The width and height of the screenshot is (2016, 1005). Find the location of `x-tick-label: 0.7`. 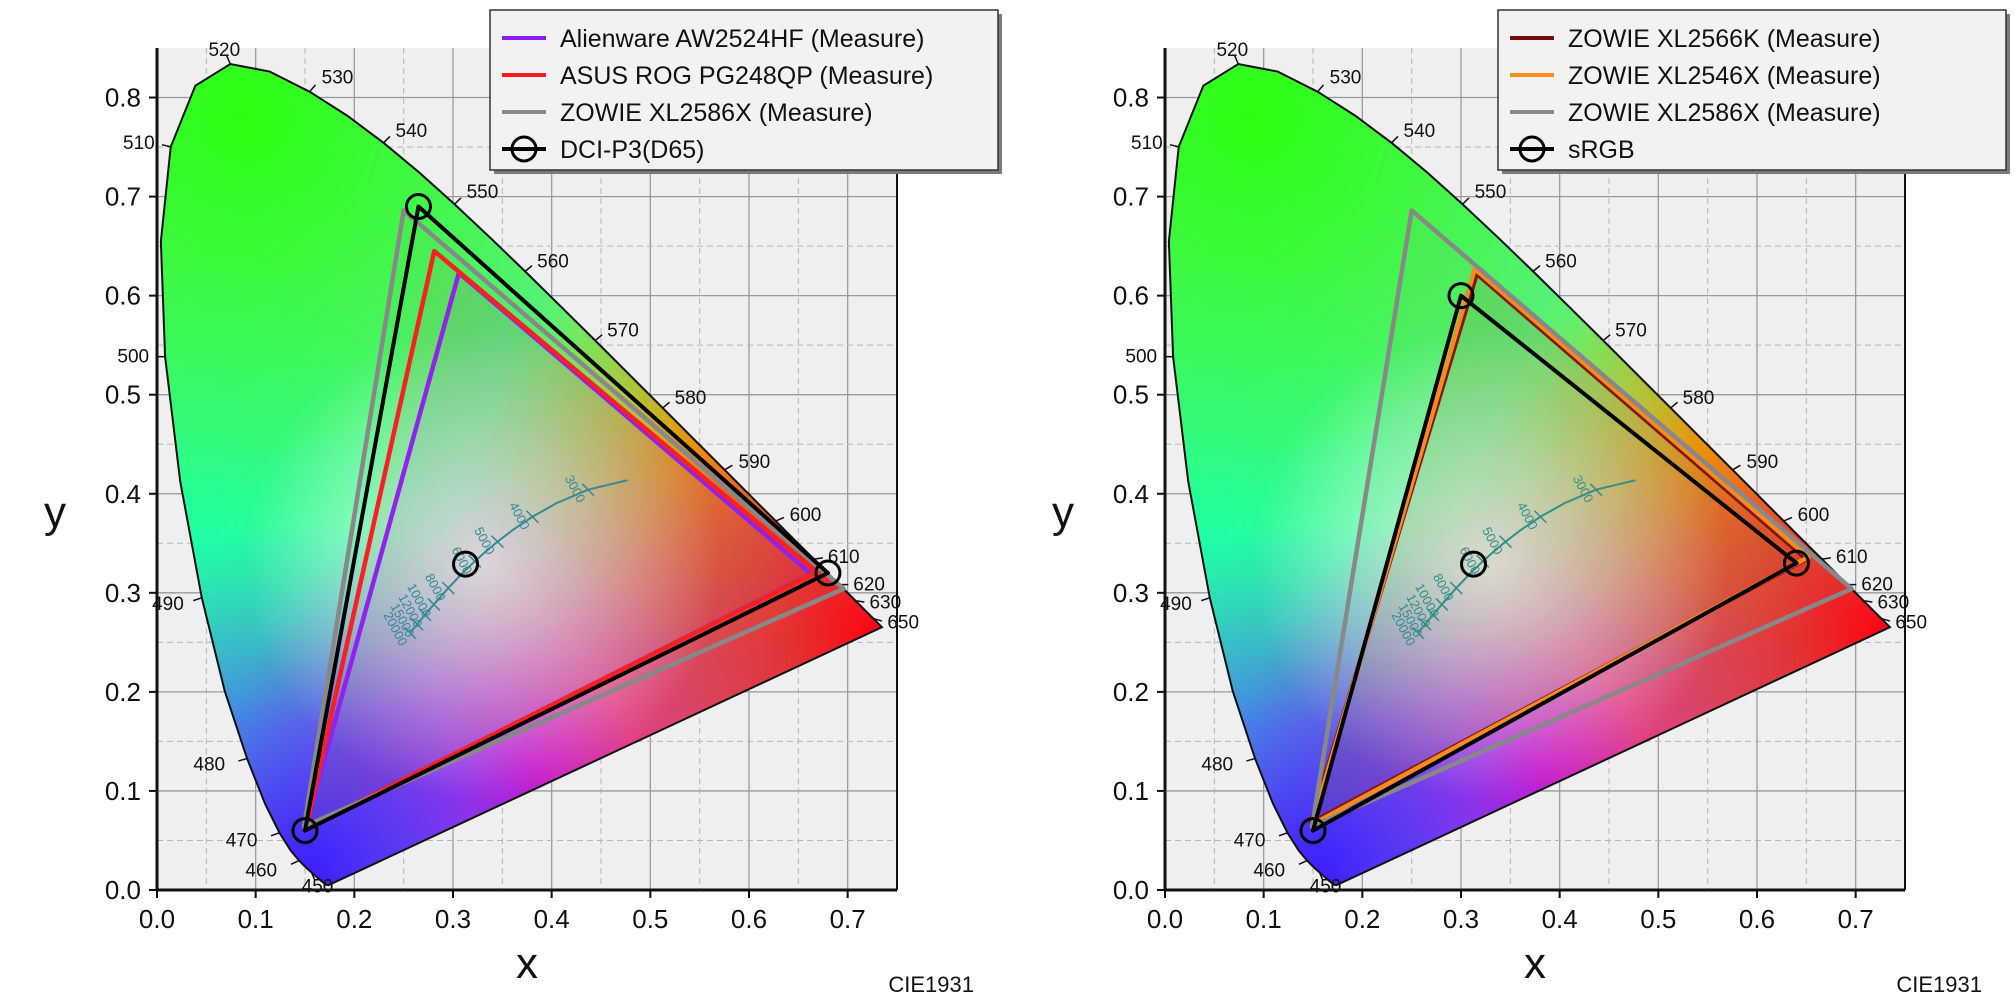

x-tick-label: 0.7 is located at coordinates (1856, 919).